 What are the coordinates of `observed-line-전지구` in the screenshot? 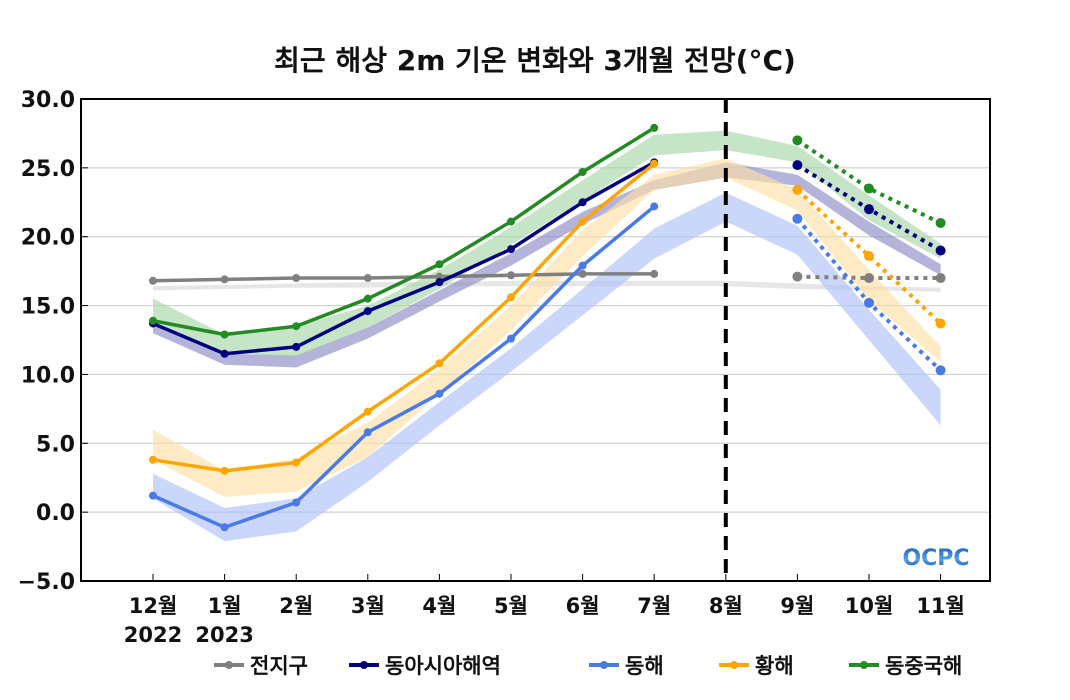 It's located at (403, 277).